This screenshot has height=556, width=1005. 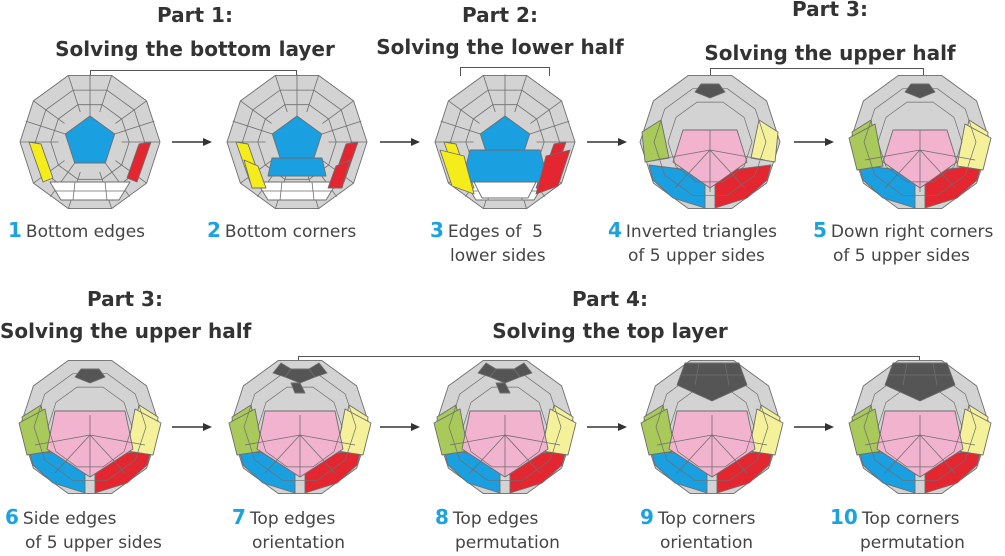 I want to click on step4-caption: 4 Inverted triangles of 5 upper sides, so click(x=692, y=243).